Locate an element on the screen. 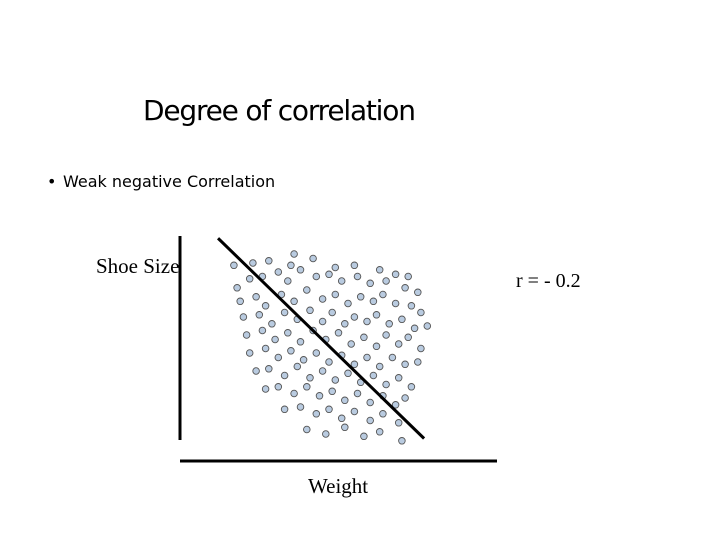  trend-line is located at coordinates (321, 338).